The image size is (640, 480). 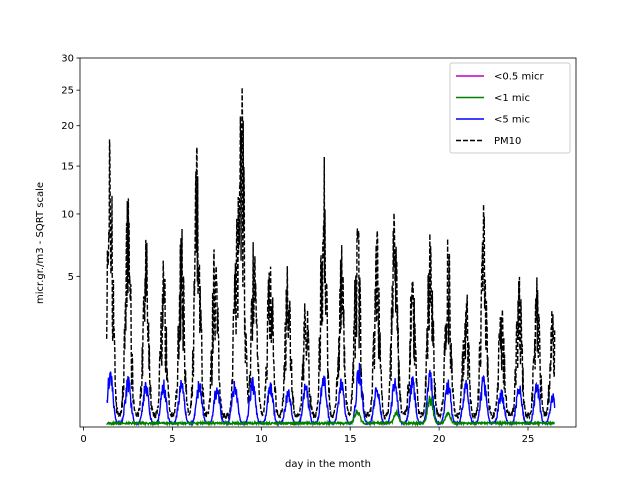 I want to click on x-axis-label: day in the month, so click(x=328, y=464).